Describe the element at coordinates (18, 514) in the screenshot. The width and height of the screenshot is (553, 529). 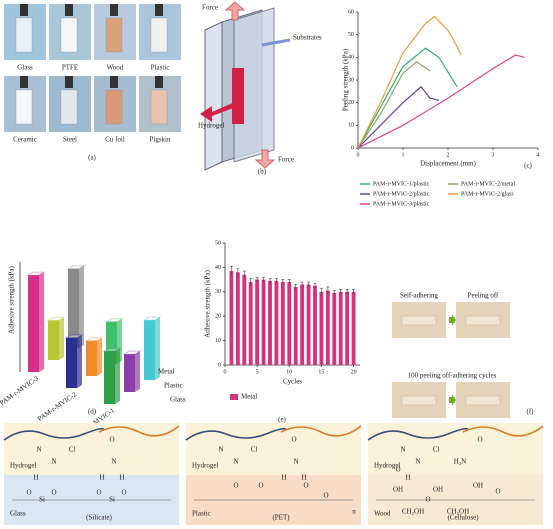
I see `region-label: Glass` at that location.